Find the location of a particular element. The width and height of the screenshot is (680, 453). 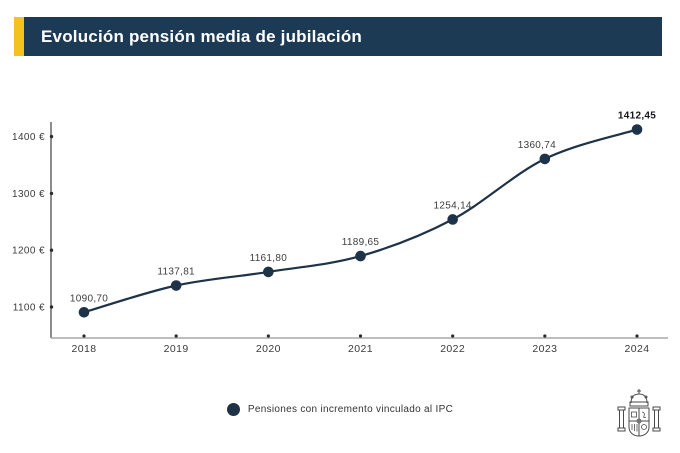

x-tick-label: 2019 is located at coordinates (176, 349).